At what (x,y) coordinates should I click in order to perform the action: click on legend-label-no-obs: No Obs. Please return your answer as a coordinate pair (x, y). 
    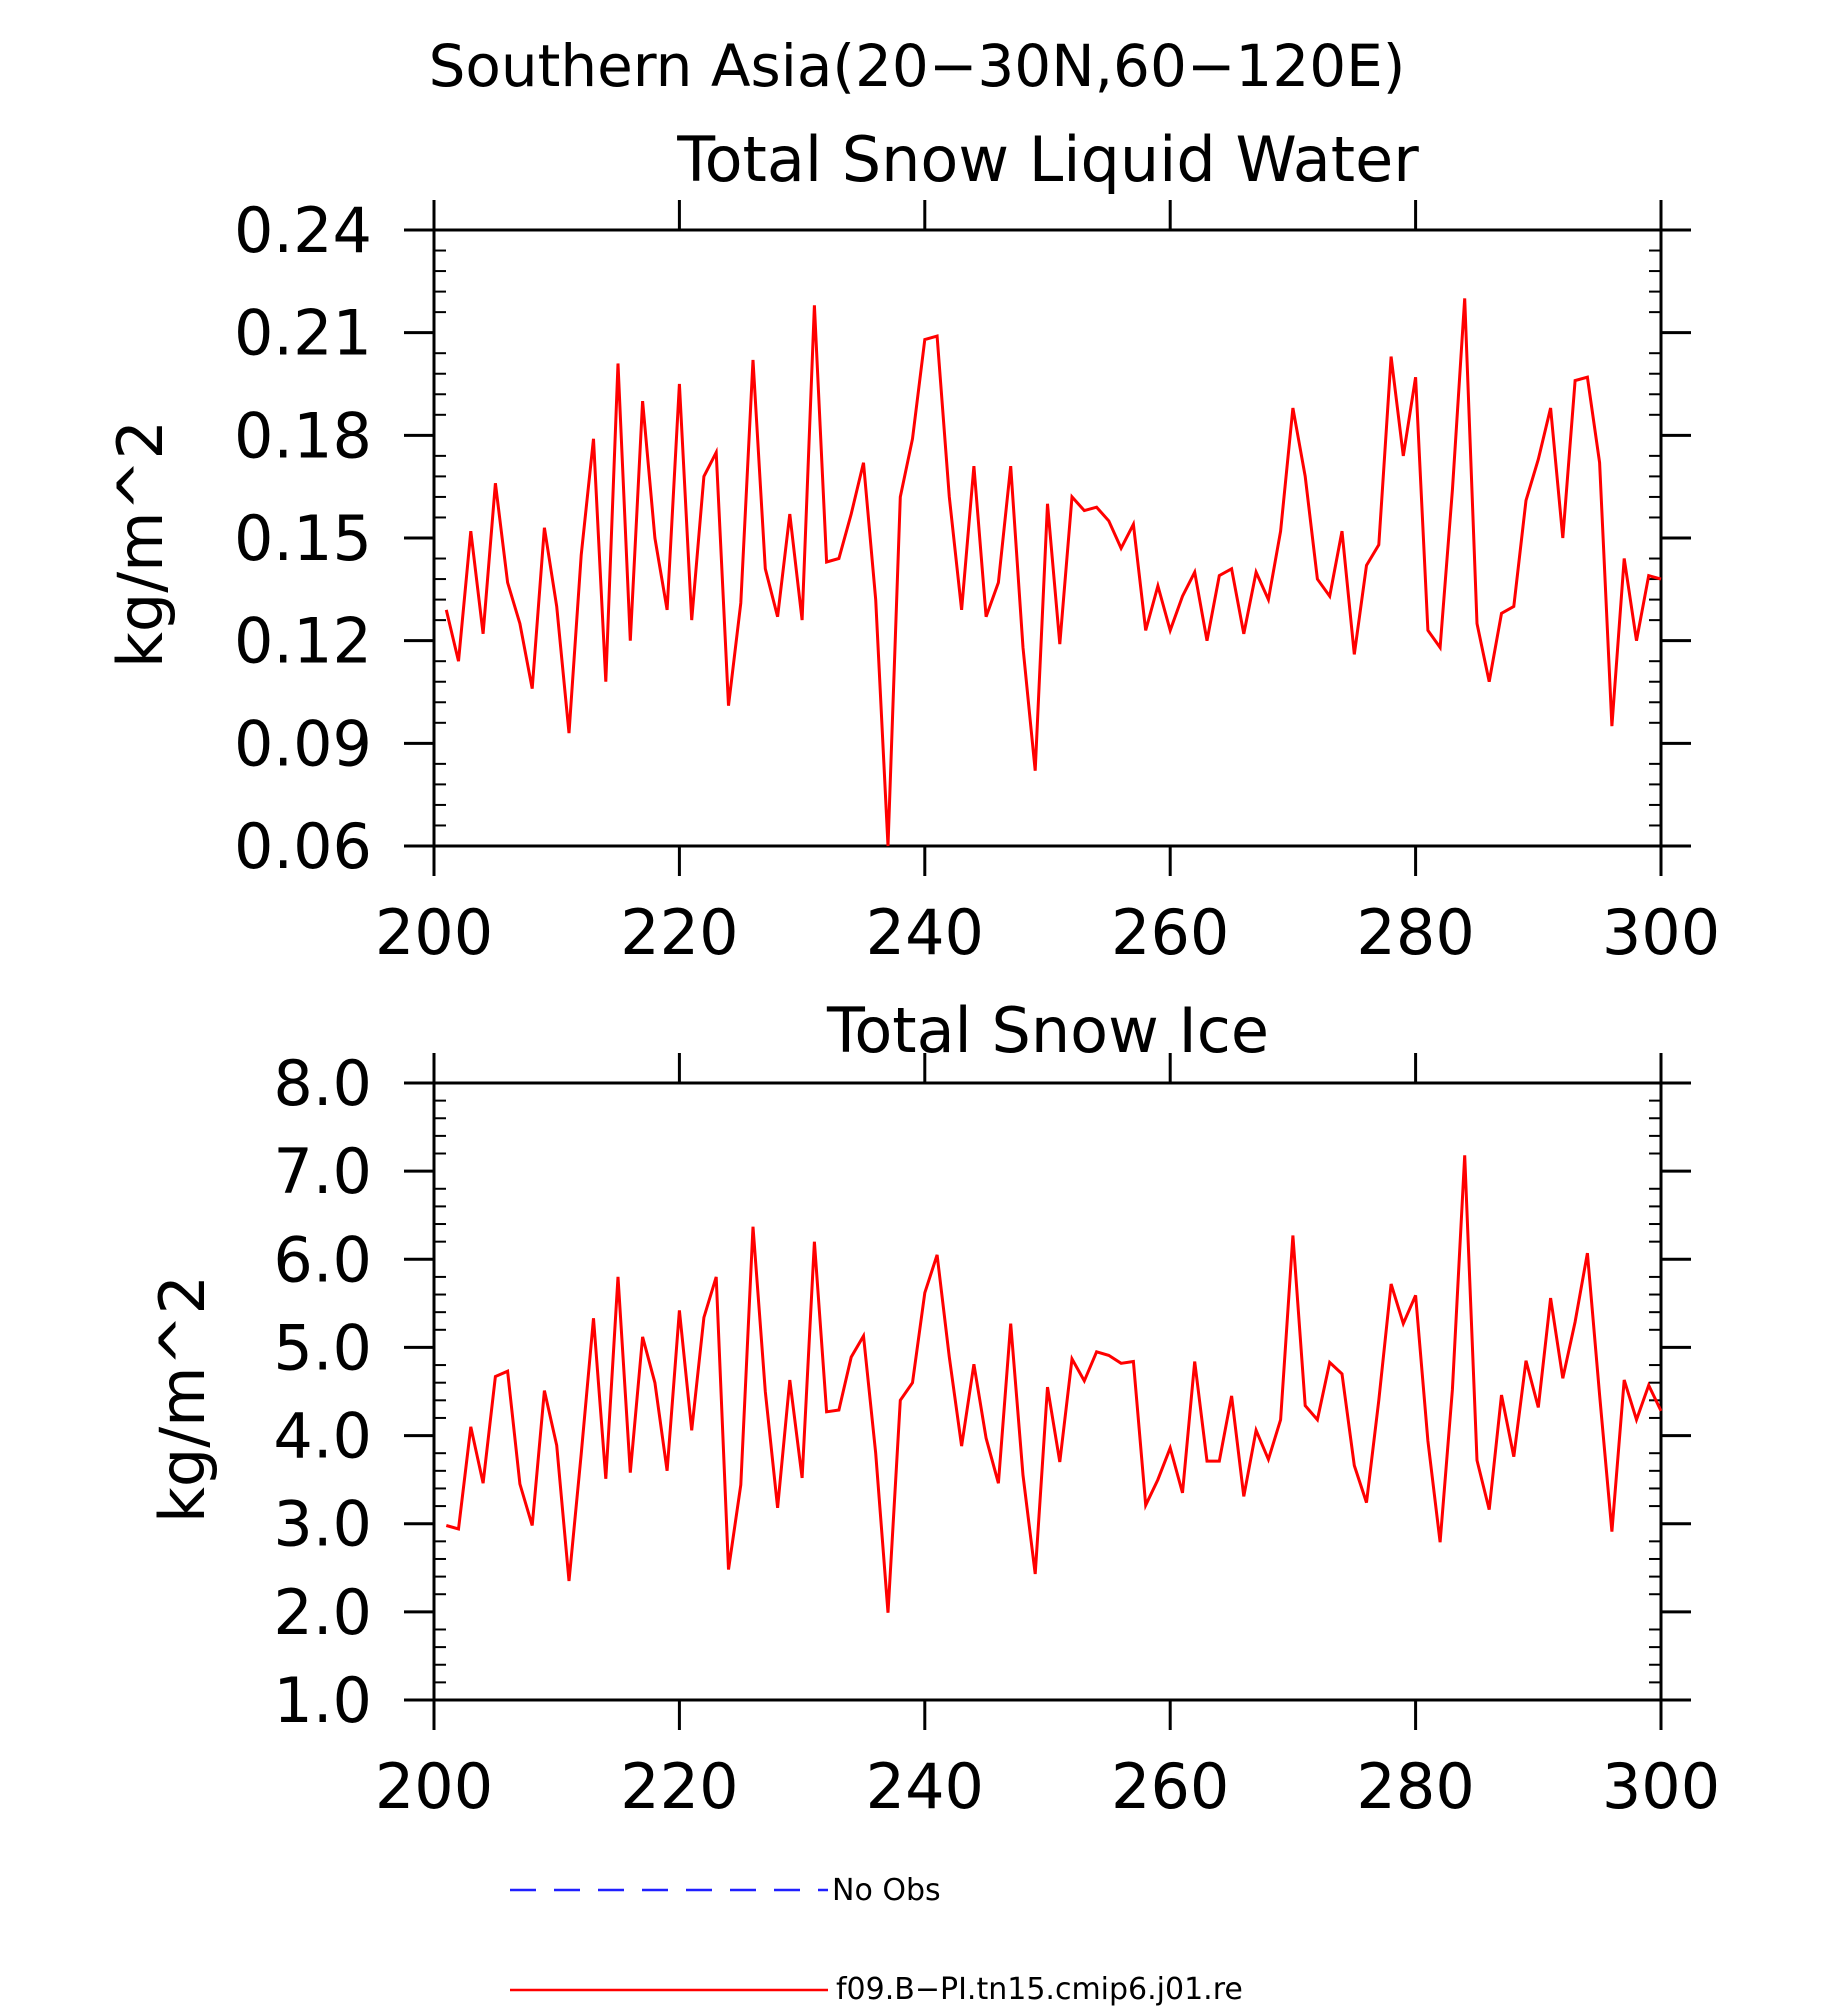
    Looking at the image, I should click on (886, 1890).